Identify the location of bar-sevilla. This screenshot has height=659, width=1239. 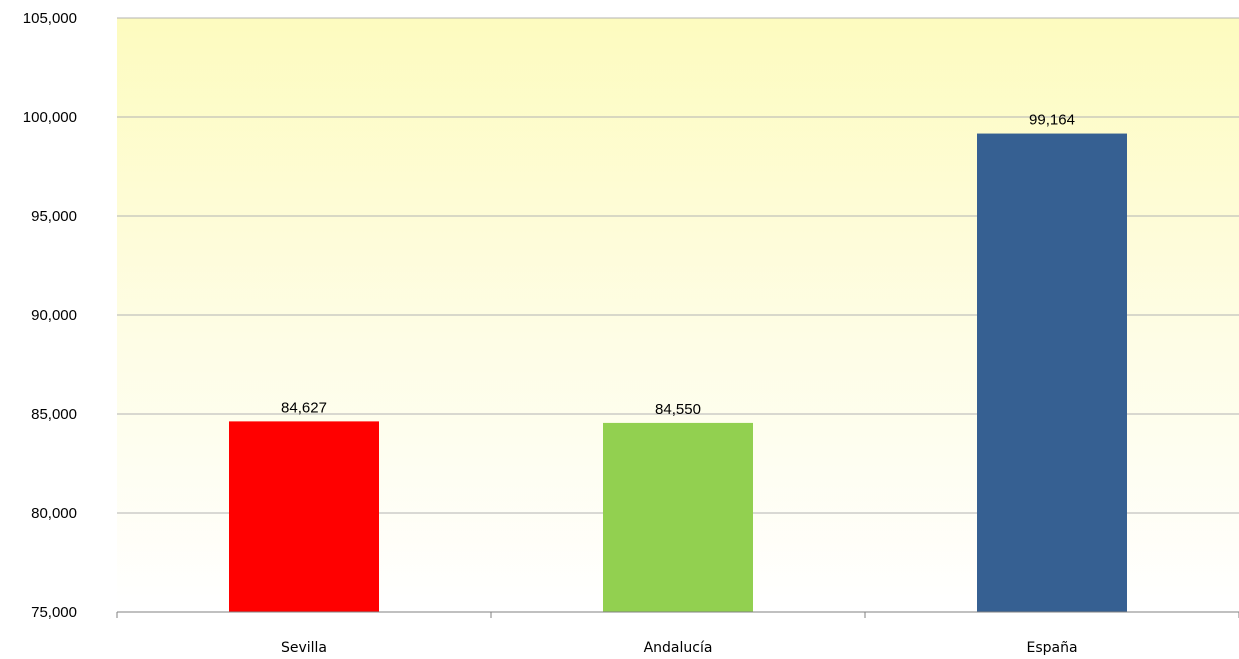
(304, 516).